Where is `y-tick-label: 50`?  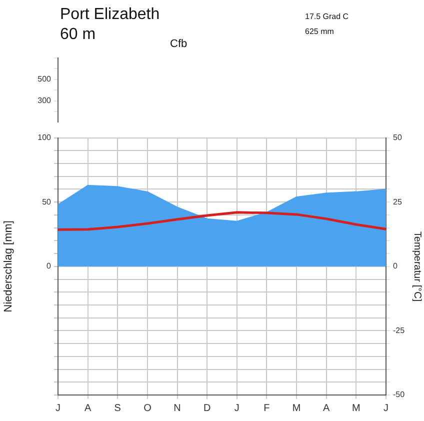 y-tick-label: 50 is located at coordinates (47, 201).